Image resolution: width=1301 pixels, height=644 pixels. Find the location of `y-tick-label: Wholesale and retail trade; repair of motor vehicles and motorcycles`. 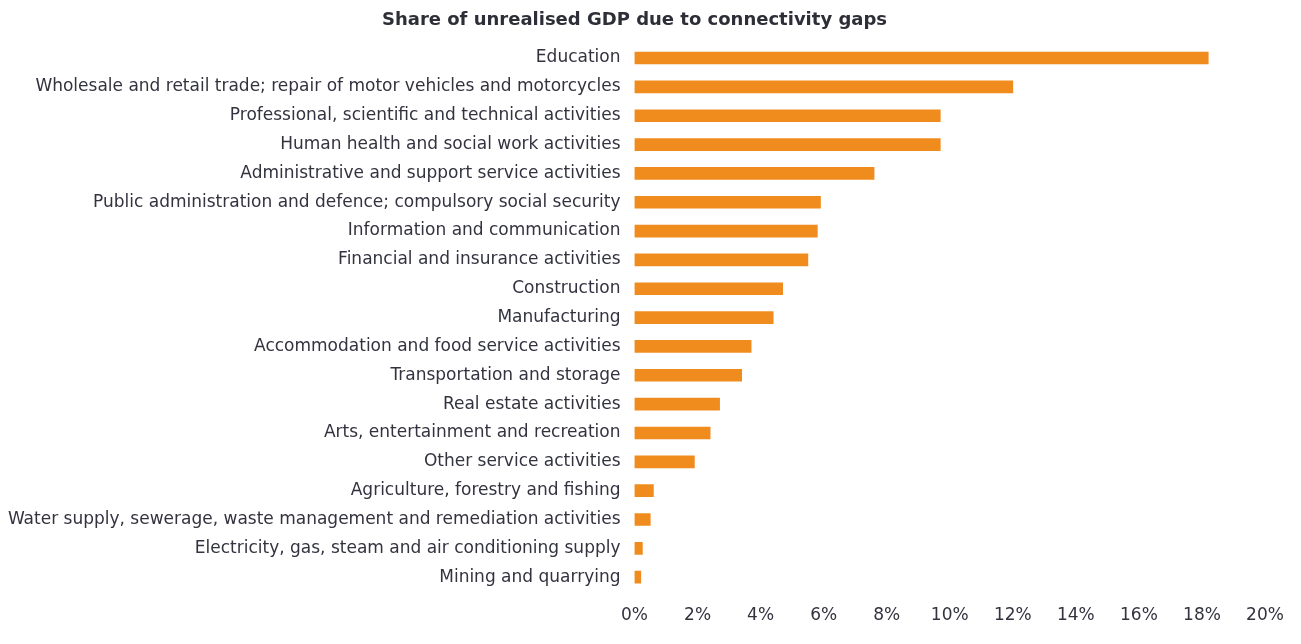

y-tick-label: Wholesale and retail trade; repair of motor vehicles and motorcycles is located at coordinates (328, 85).